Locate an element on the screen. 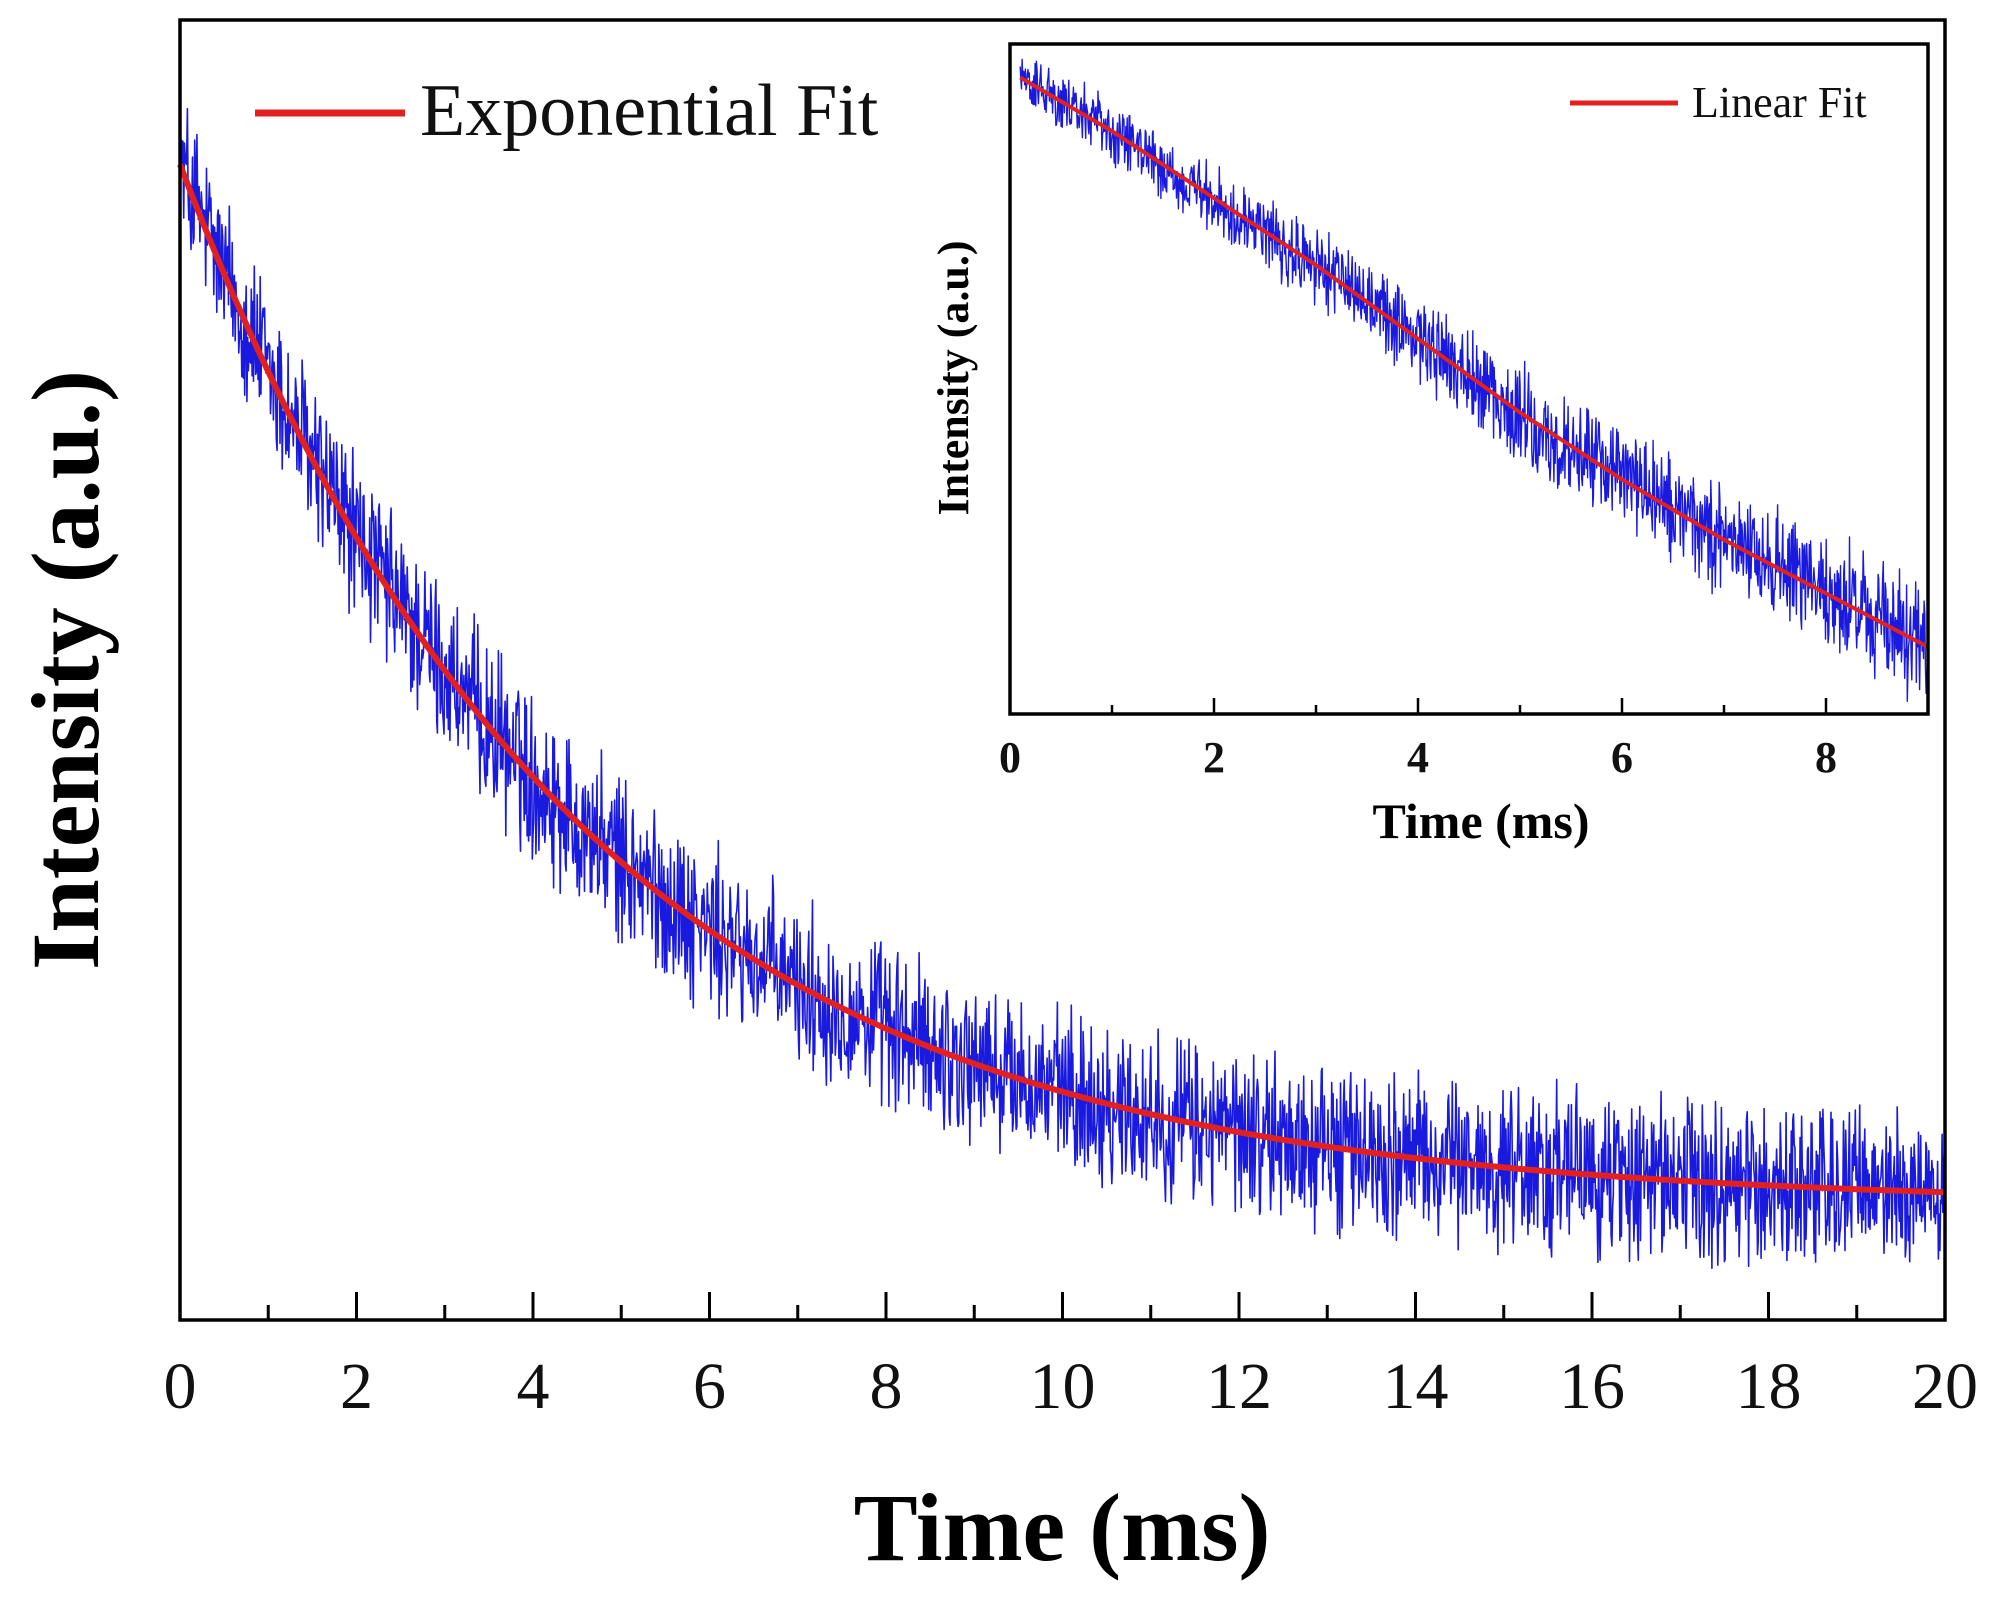 The height and width of the screenshot is (1600, 2000). main-x-tick-label: 16 is located at coordinates (1592, 1386).